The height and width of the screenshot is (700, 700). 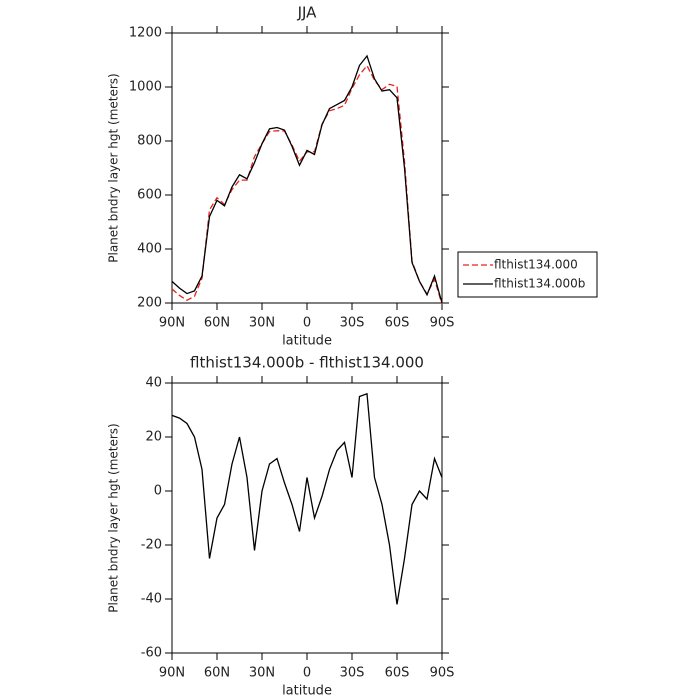 I want to click on y-tick-label: 200, so click(x=149, y=303).